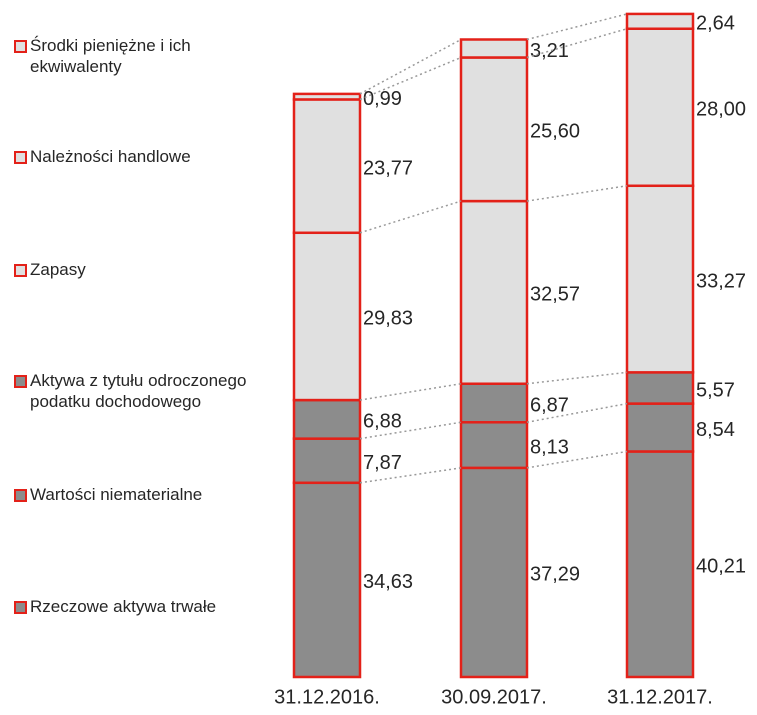 Image resolution: width=757 pixels, height=715 pixels. I want to click on value-label: 25,60, so click(555, 132).